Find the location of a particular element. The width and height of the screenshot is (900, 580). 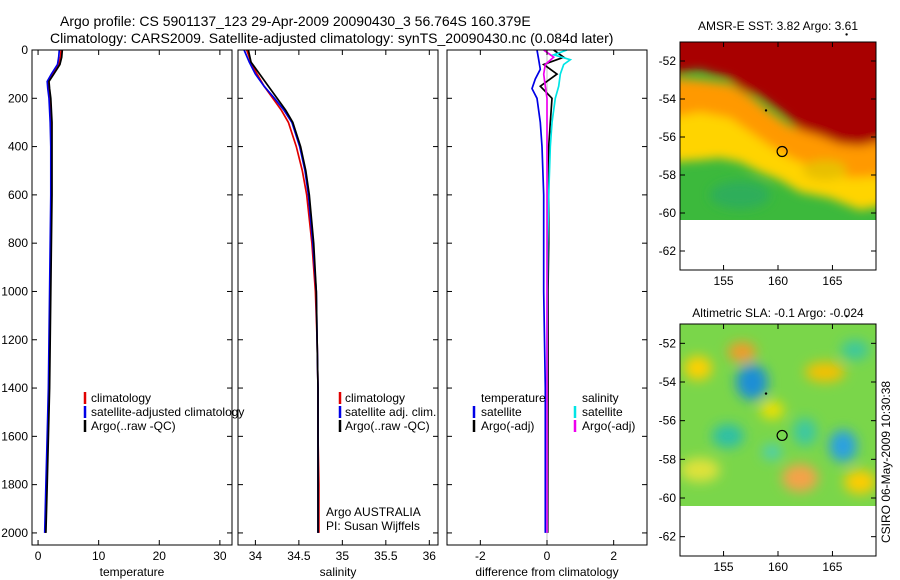

x-tick-label: 34.5 is located at coordinates (299, 556).